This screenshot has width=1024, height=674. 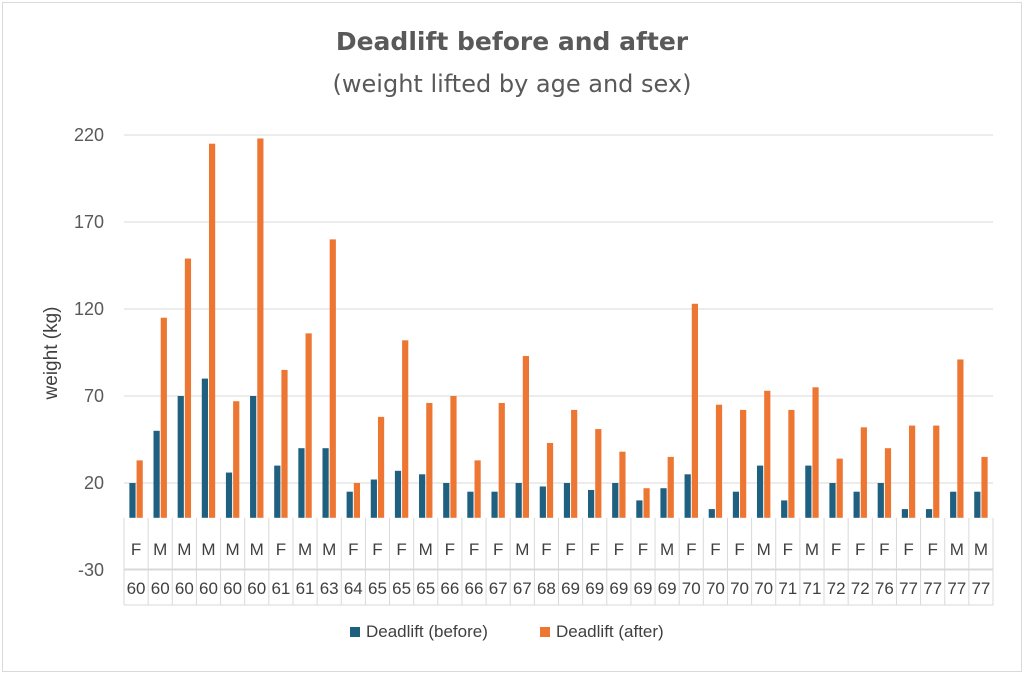 I want to click on y-tick-label: 220, so click(x=89, y=135).